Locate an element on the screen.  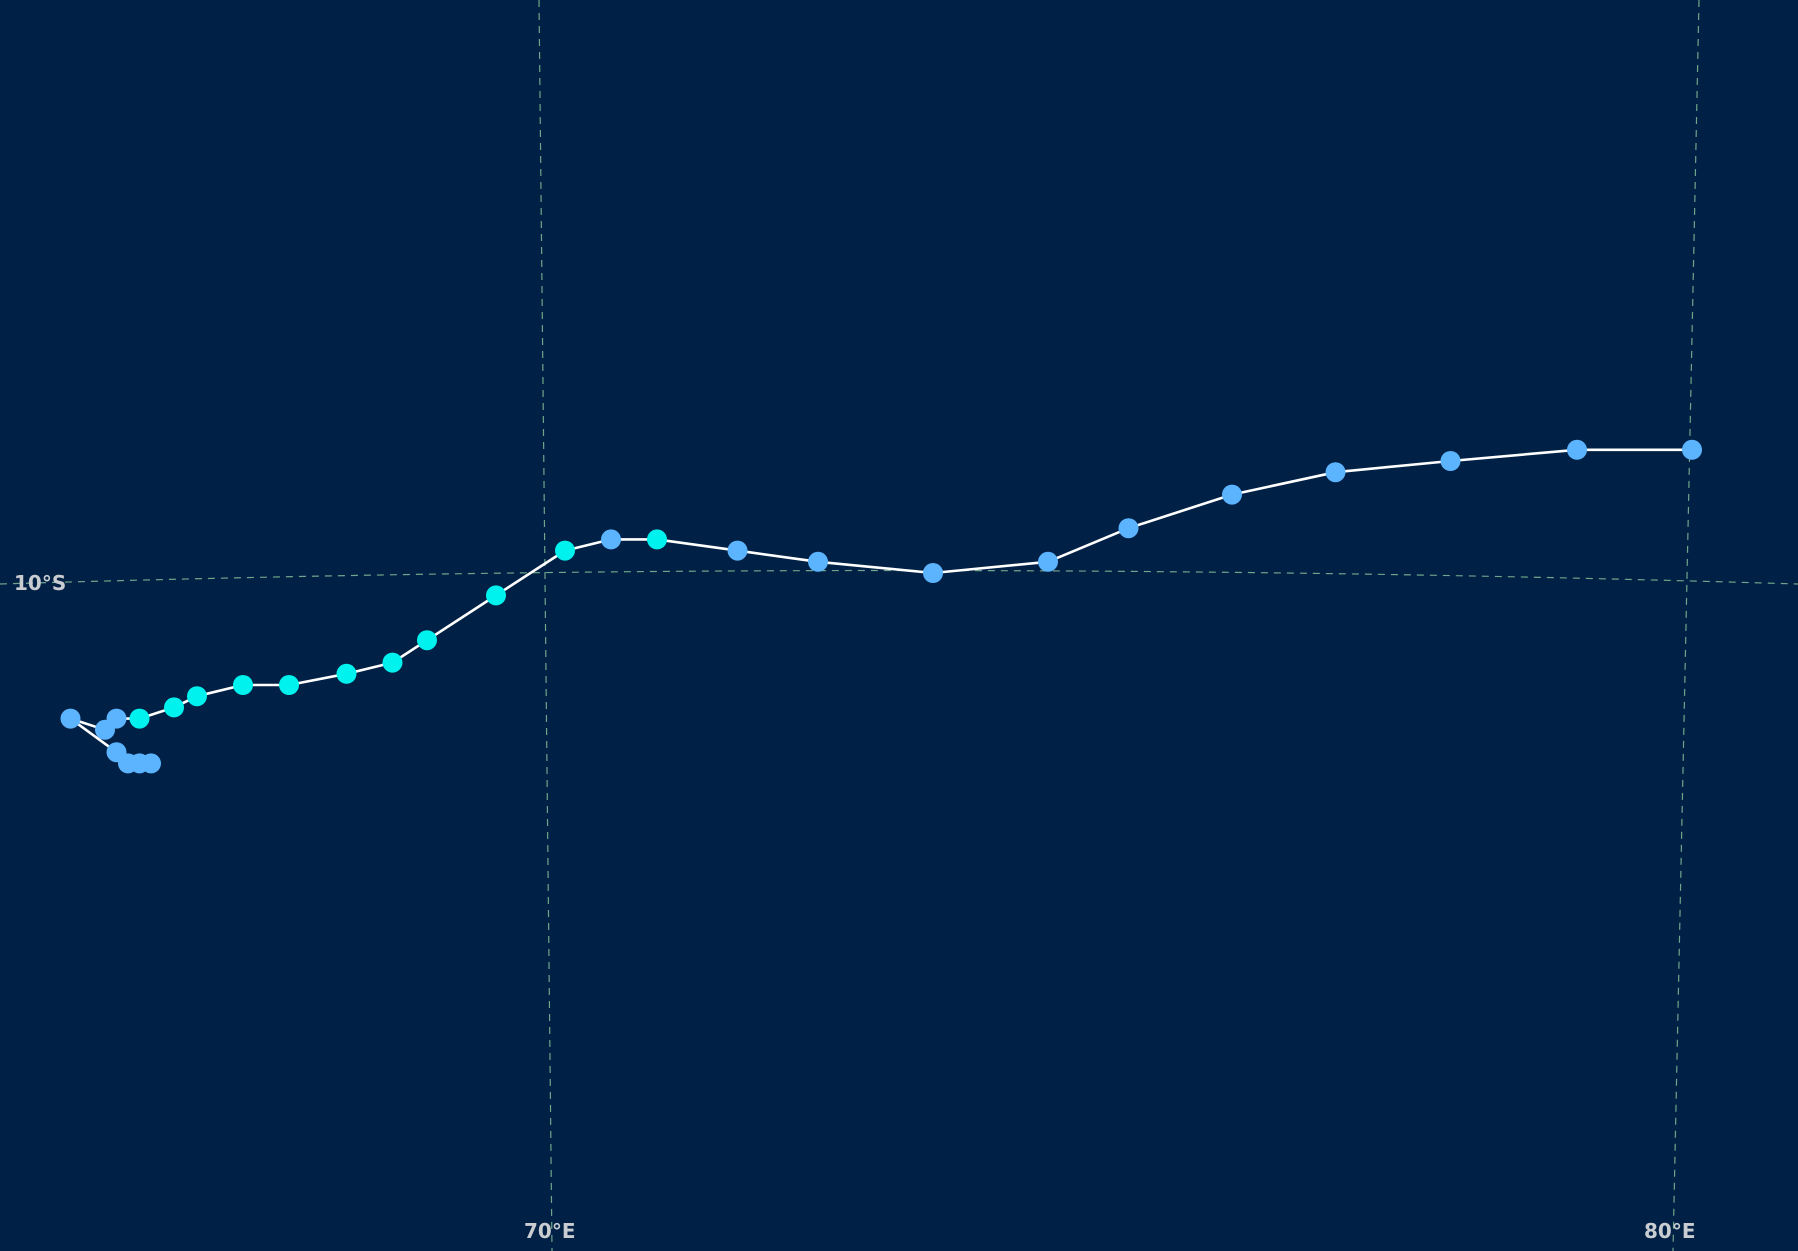
label-lat-10s: 10°S is located at coordinates (40, 583).